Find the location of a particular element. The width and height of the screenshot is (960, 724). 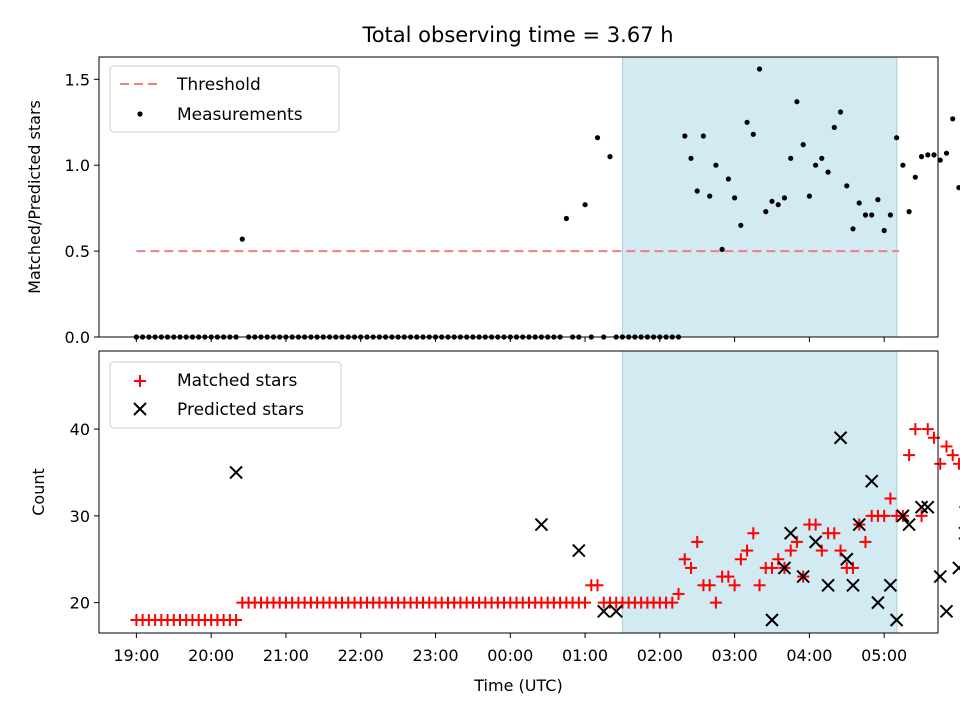

bottom-legend-box is located at coordinates (225, 395).